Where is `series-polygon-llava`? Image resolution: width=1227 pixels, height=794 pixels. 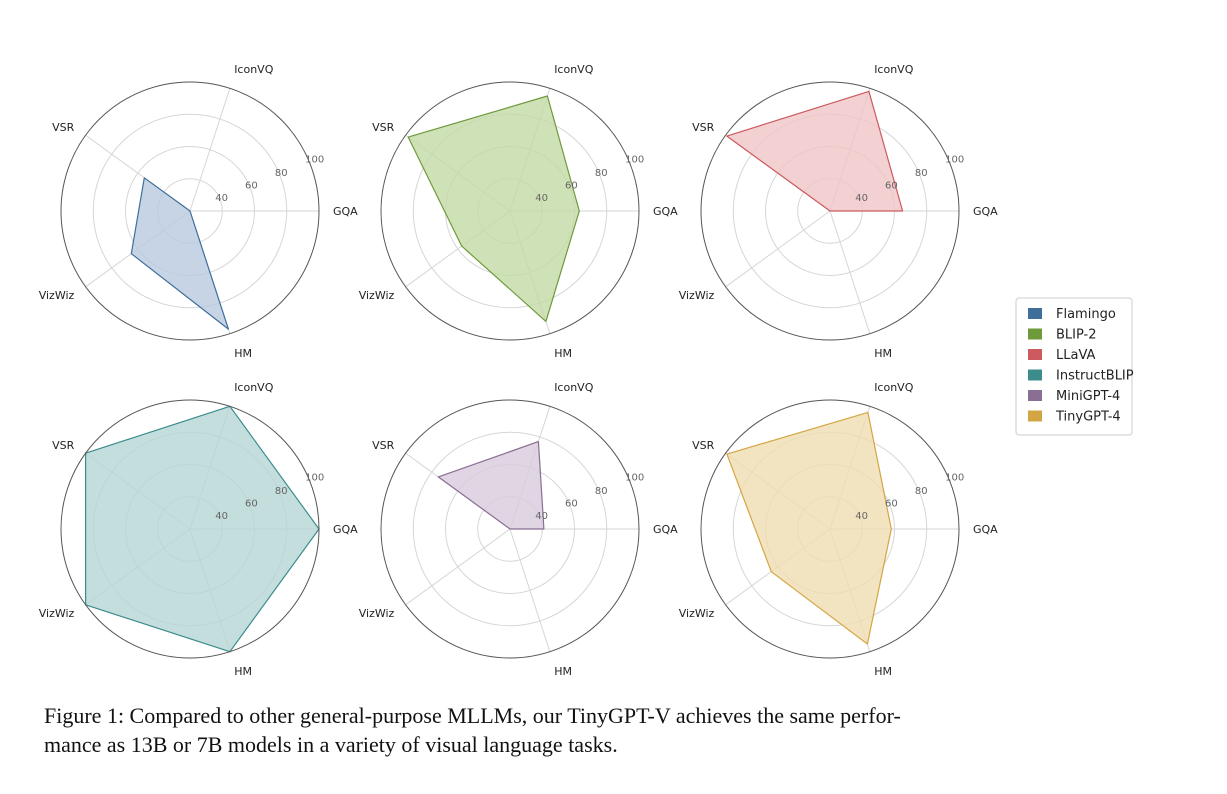
series-polygon-llava is located at coordinates (815, 151).